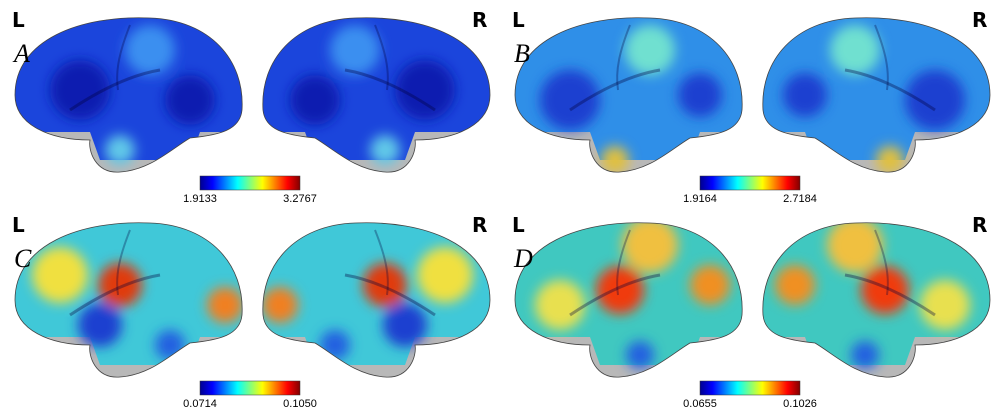 The height and width of the screenshot is (410, 1000). Describe the element at coordinates (300, 404) in the screenshot. I see `colorbar-max: 0.1050` at that location.